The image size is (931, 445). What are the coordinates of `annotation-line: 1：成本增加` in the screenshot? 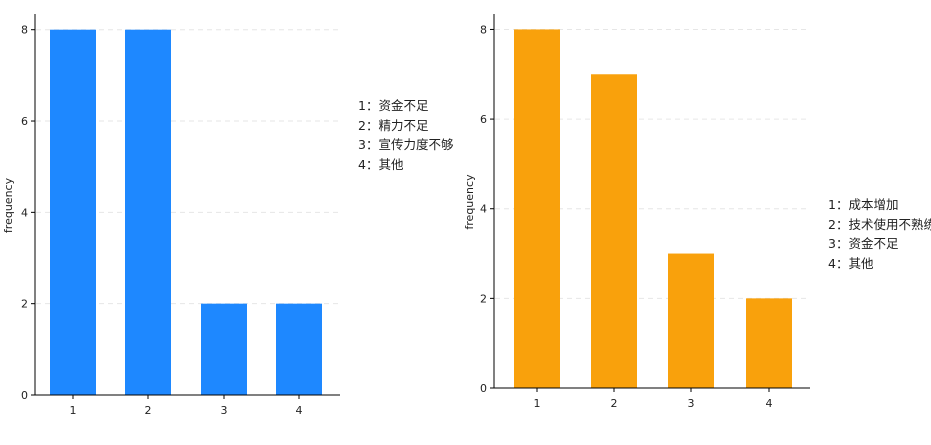 It's located at (863, 204).